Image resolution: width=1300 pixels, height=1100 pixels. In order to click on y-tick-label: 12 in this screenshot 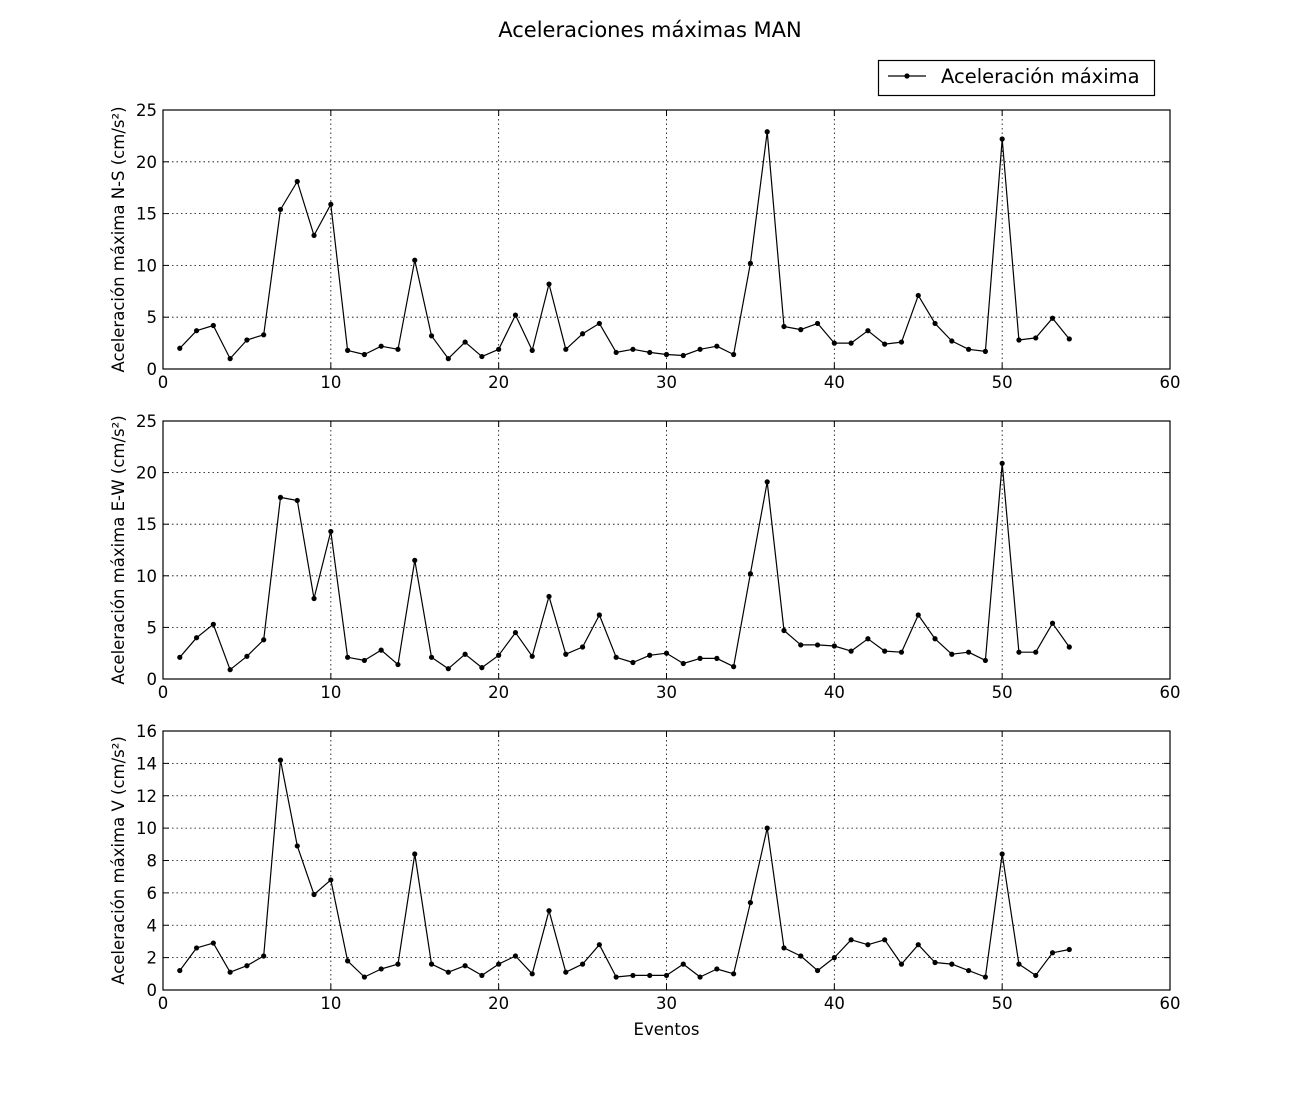, I will do `click(146, 796)`.